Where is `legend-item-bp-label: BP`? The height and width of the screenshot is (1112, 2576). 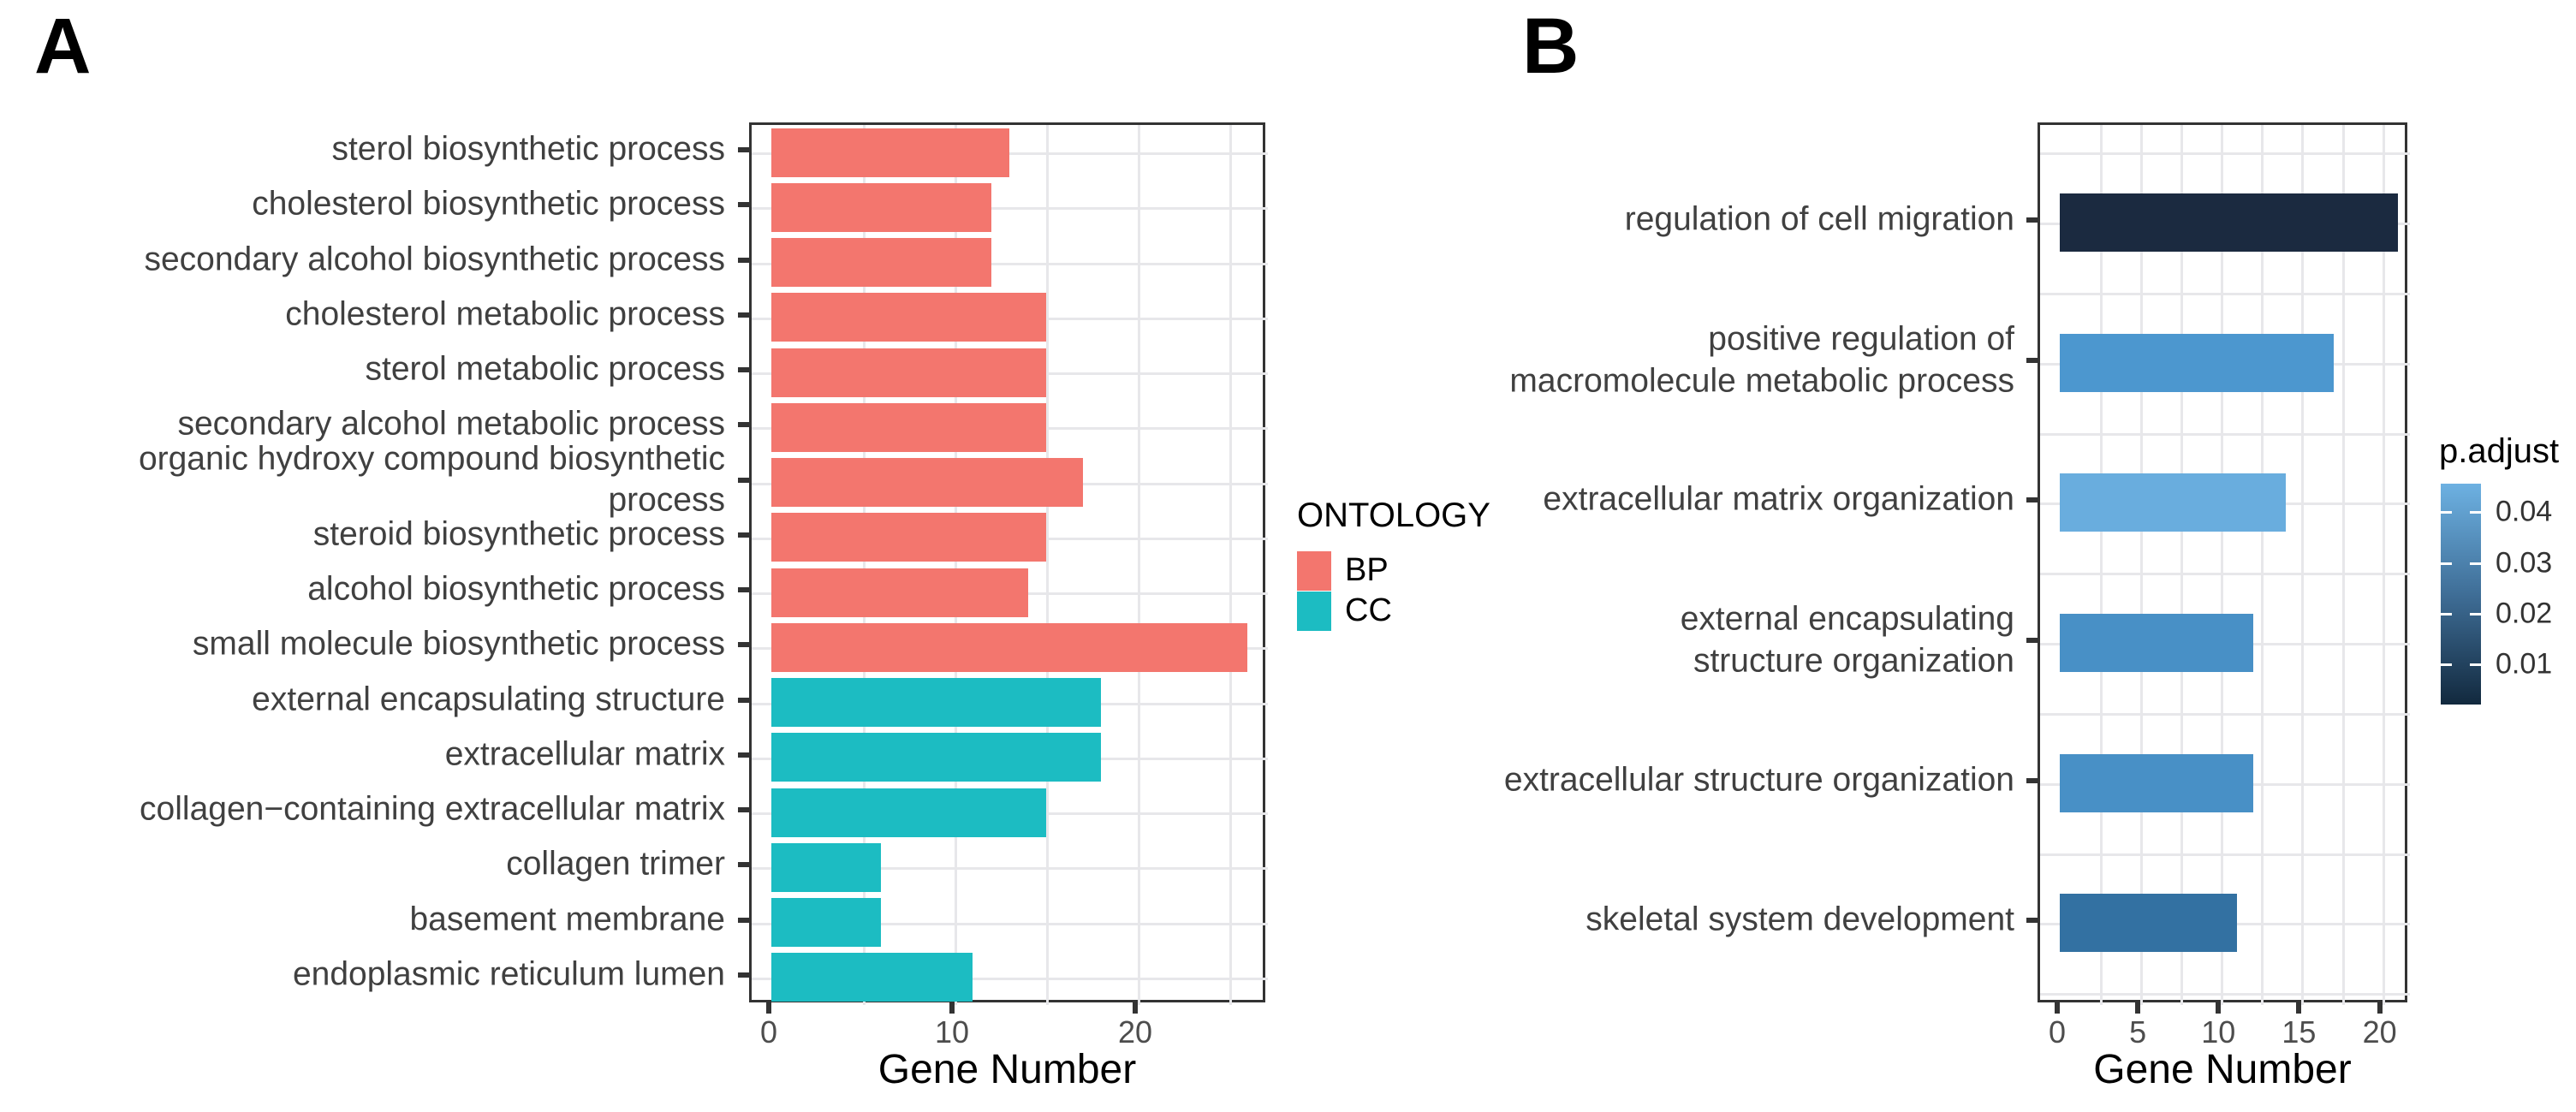
legend-item-bp-label: BP is located at coordinates (1367, 570).